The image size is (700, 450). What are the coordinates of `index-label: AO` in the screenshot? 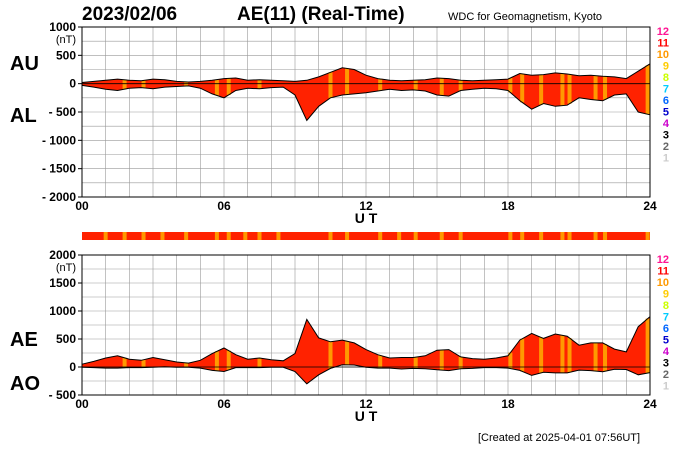 It's located at (25, 384).